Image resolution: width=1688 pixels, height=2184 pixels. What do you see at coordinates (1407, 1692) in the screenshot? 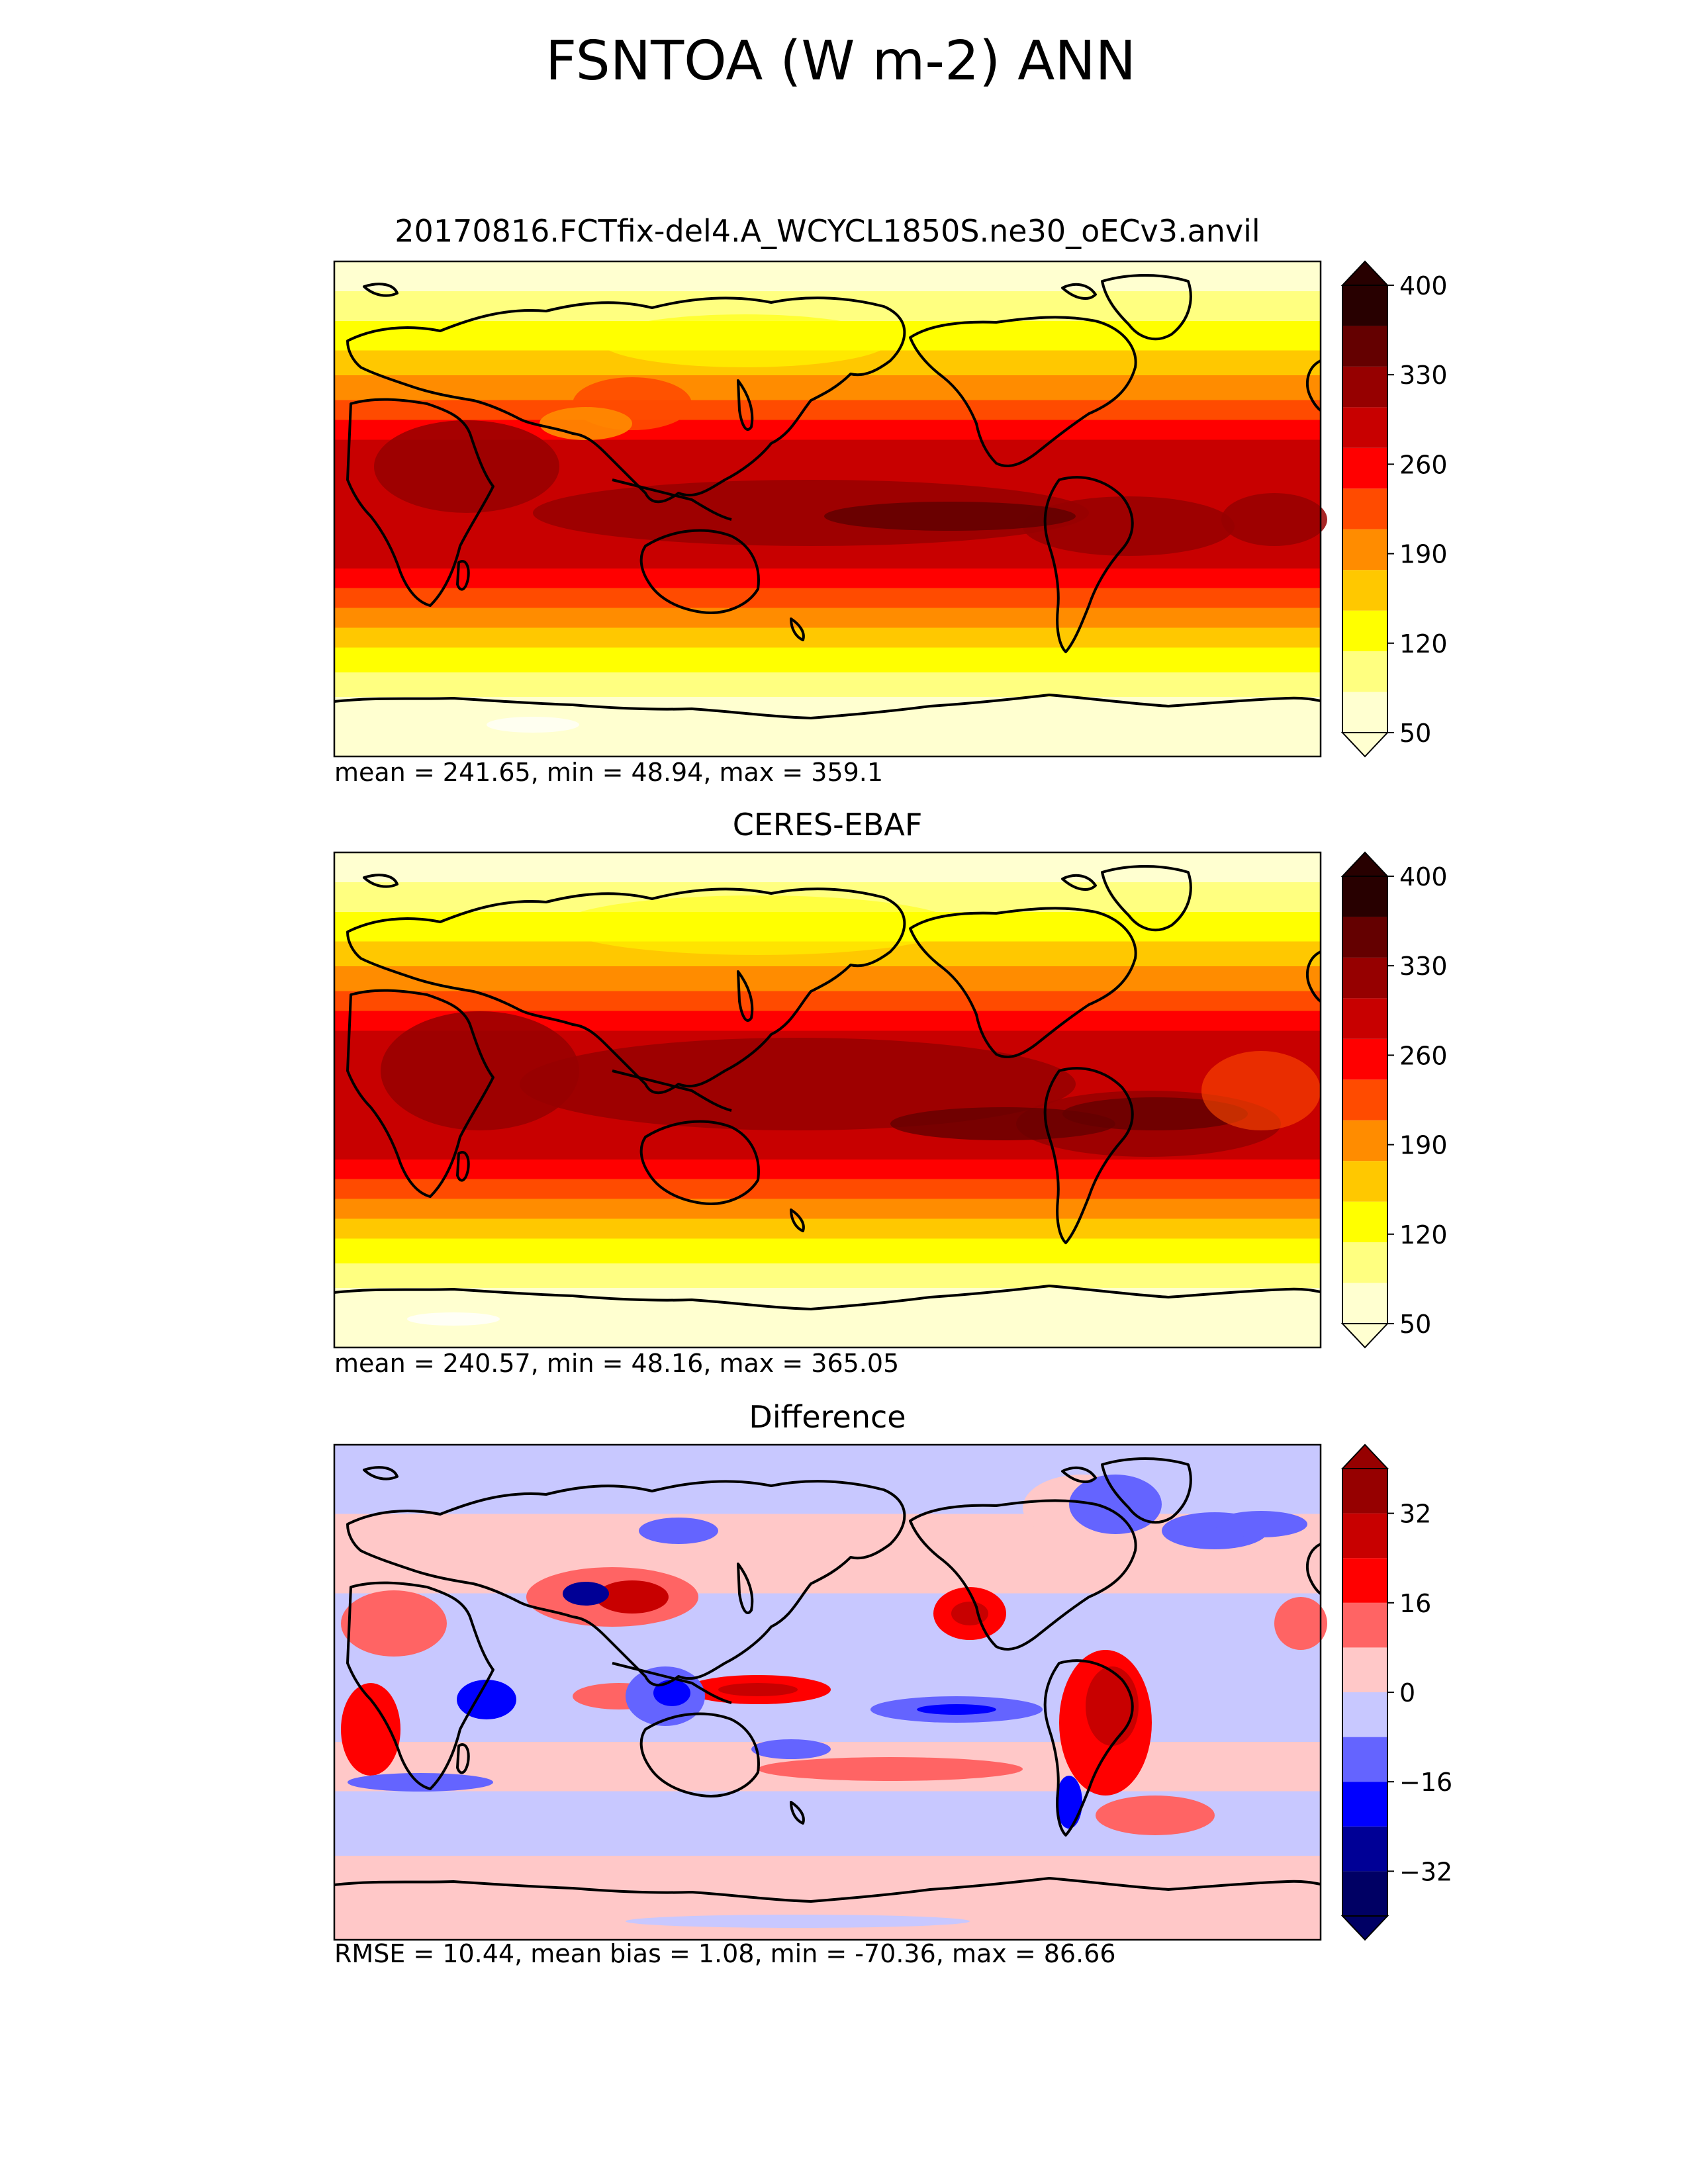
I see `colorbar-tick-label: 0` at bounding box center [1407, 1692].